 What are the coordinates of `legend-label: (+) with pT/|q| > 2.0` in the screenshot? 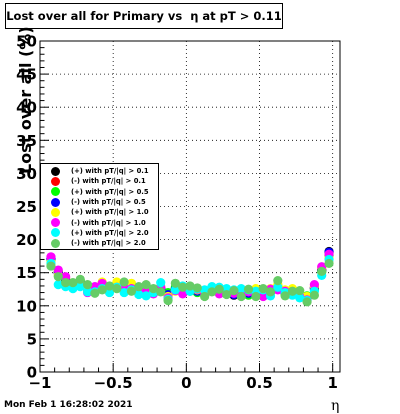 It's located at (110, 232).